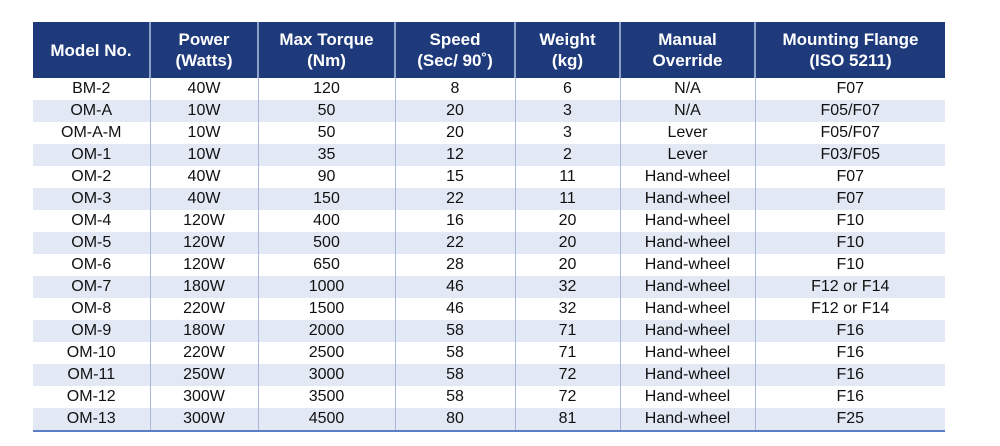 The image size is (1000, 446). Describe the element at coordinates (455, 39) in the screenshot. I see `column-header-line: Speed` at that location.